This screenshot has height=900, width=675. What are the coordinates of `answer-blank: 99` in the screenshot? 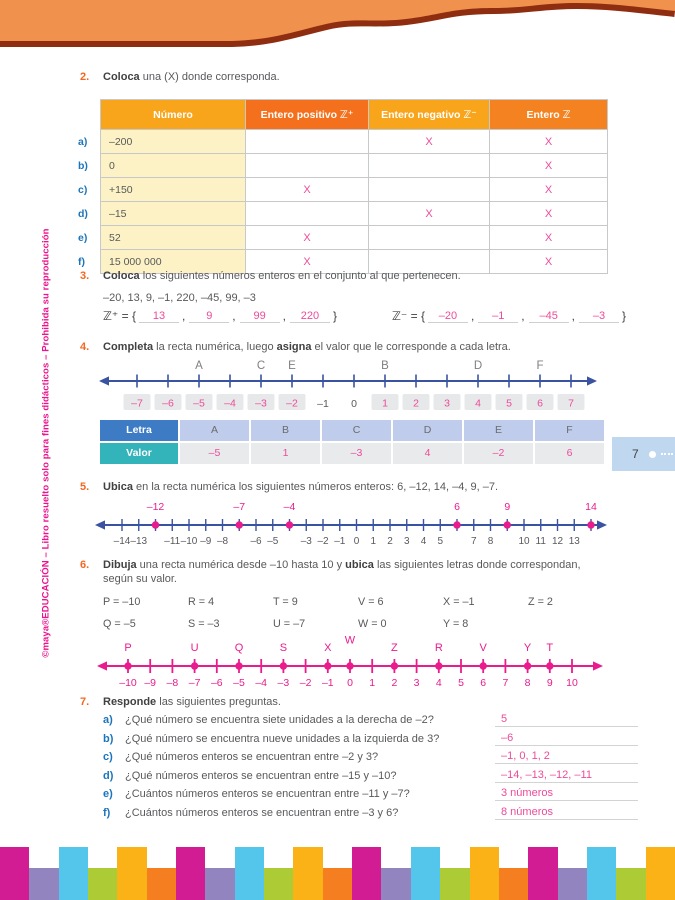 It's located at (259, 316).